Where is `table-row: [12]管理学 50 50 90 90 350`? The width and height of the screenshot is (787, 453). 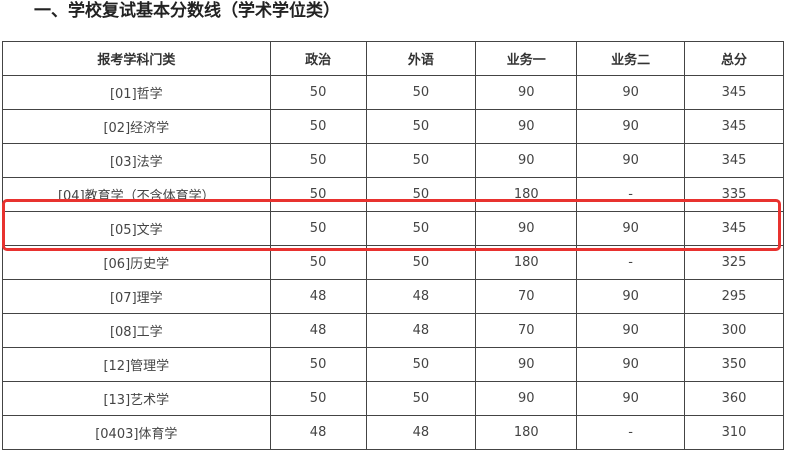
table-row: [12]管理学 50 50 90 90 350 is located at coordinates (393, 364).